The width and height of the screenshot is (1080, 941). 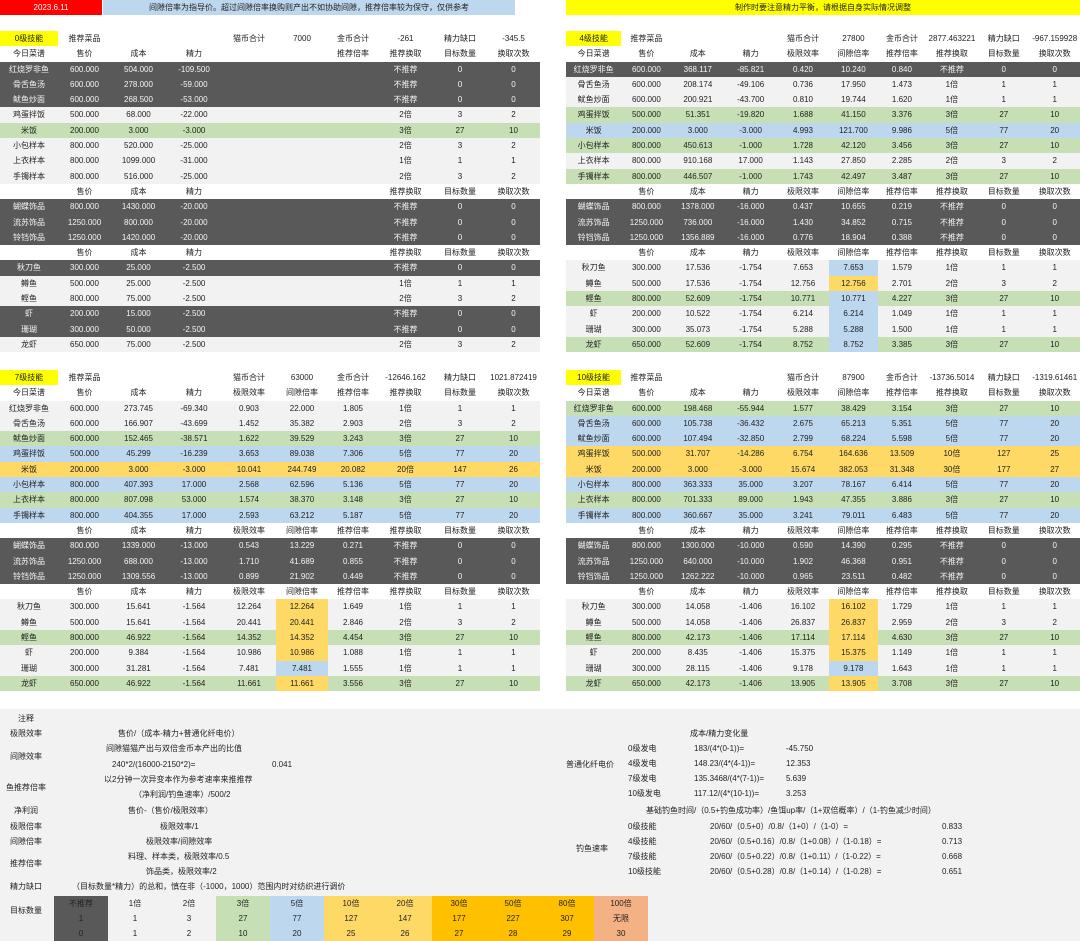 What do you see at coordinates (1004, 485) in the screenshot?
I see `table-cell: 77` at bounding box center [1004, 485].